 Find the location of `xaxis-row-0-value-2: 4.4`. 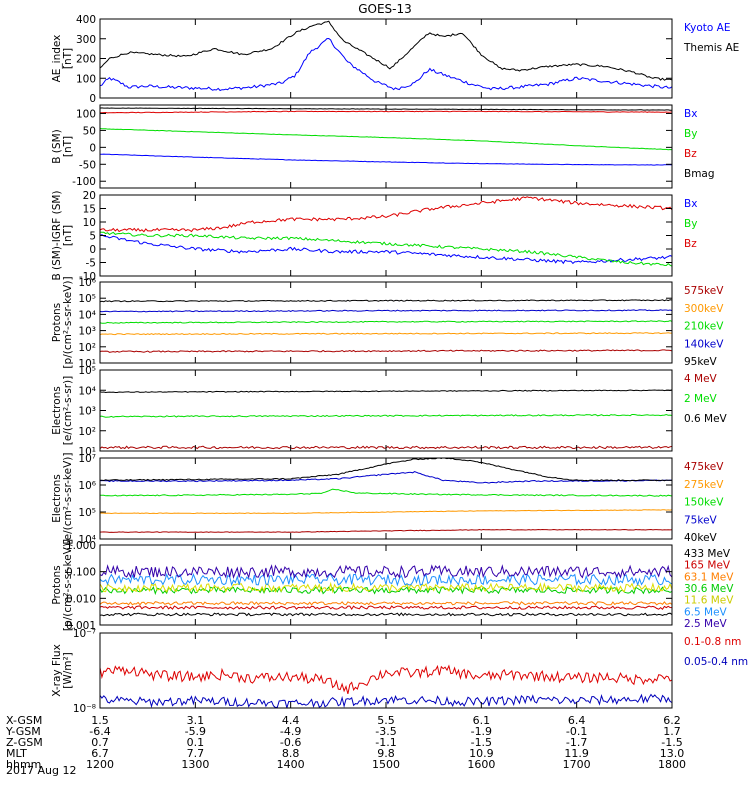

xaxis-row-0-value-2: 4.4 is located at coordinates (291, 720).